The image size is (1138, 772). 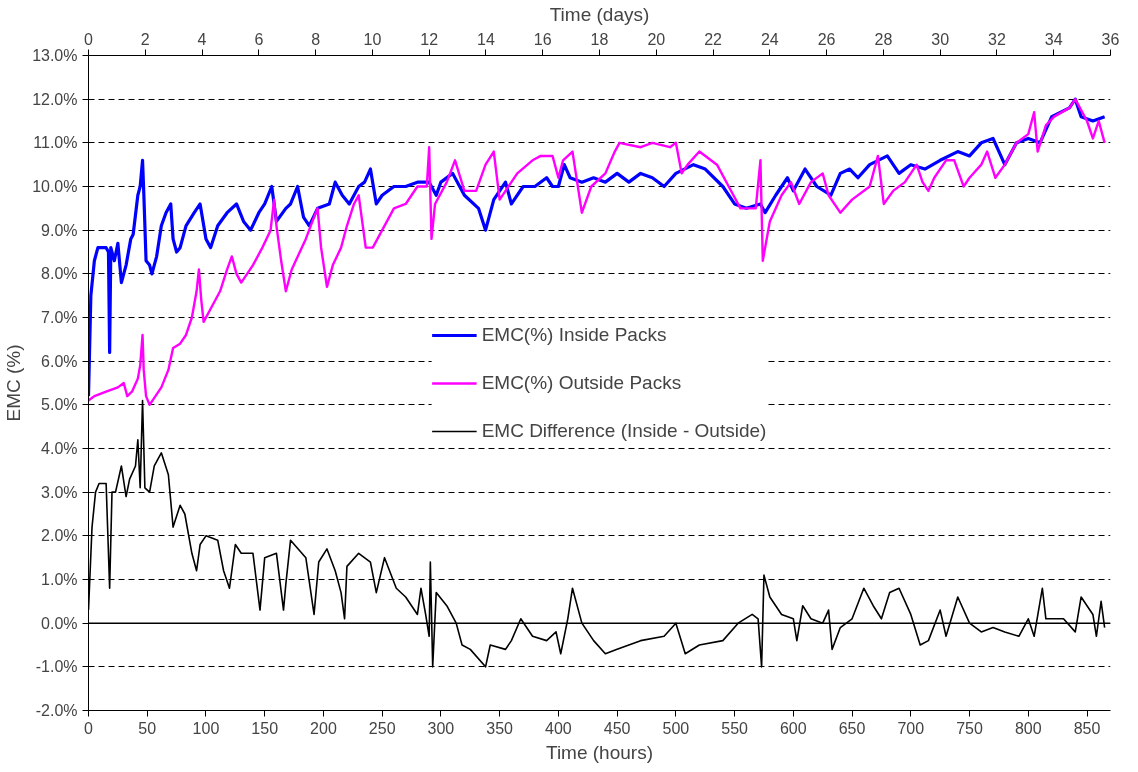 I want to click on x2-tick-label: 36, so click(x=1110, y=39).